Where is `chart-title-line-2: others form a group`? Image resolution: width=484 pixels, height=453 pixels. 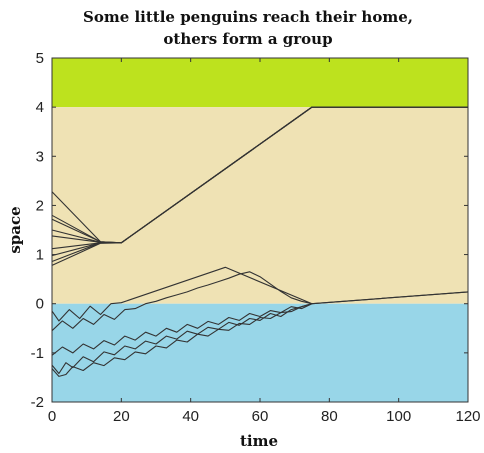 chart-title-line-2: others form a group is located at coordinates (247, 39).